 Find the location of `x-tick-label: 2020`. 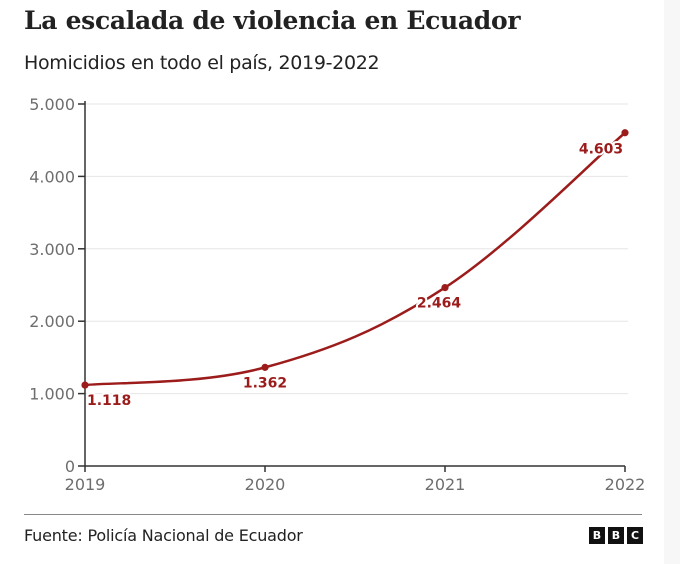

x-tick-label: 2020 is located at coordinates (265, 484).